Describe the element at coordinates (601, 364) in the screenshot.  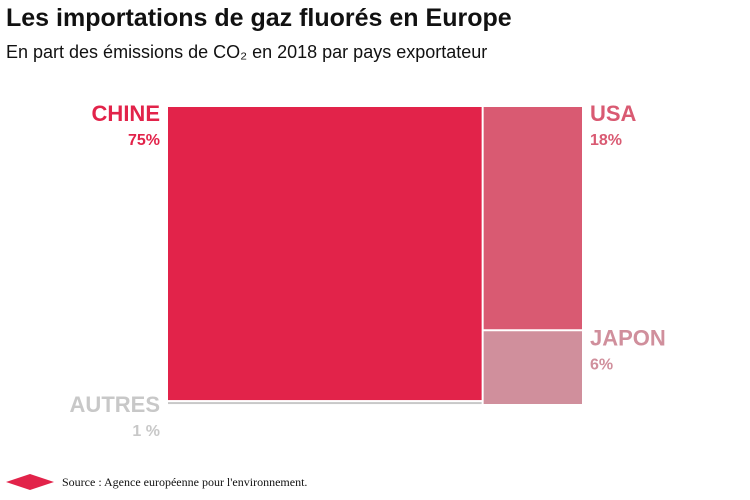
I see `value-label: 6%` at that location.